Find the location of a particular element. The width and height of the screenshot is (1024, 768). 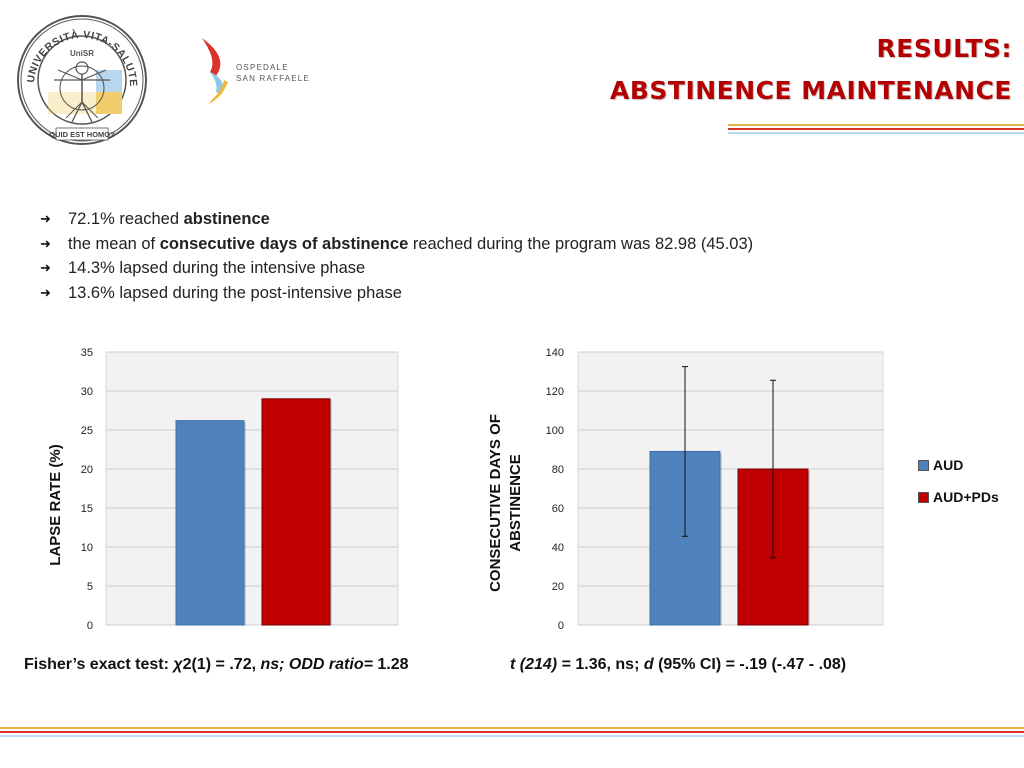

header-rule-gold is located at coordinates (876, 125).